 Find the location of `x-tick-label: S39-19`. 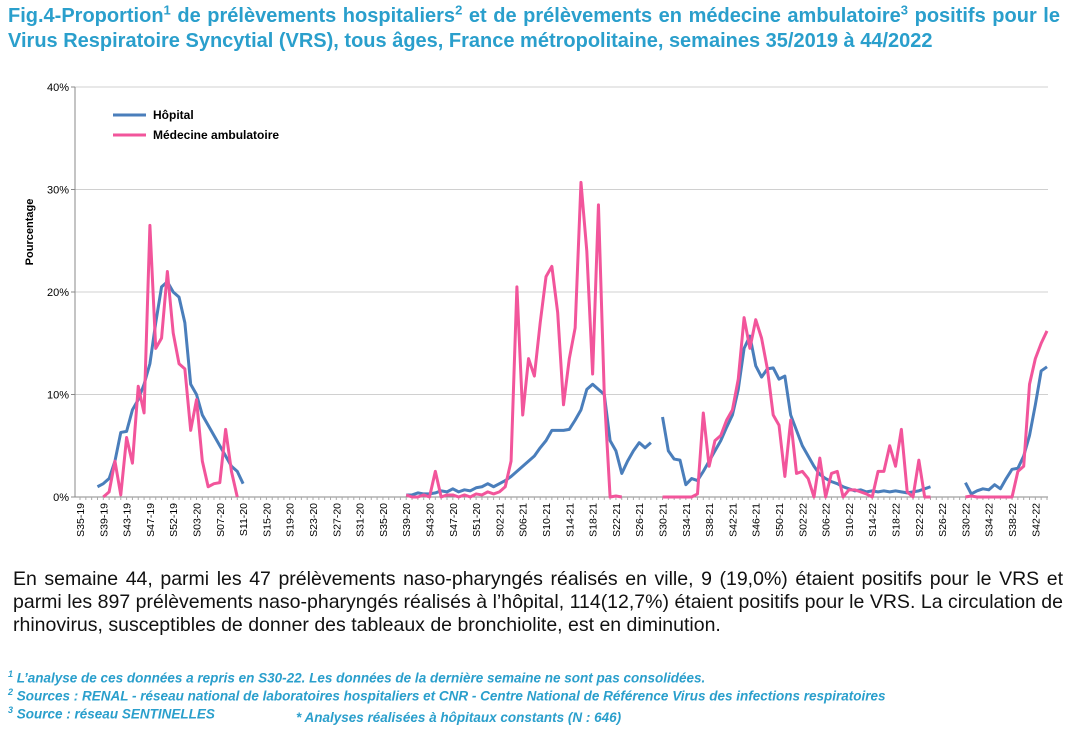

x-tick-label: S39-19 is located at coordinates (104, 520).